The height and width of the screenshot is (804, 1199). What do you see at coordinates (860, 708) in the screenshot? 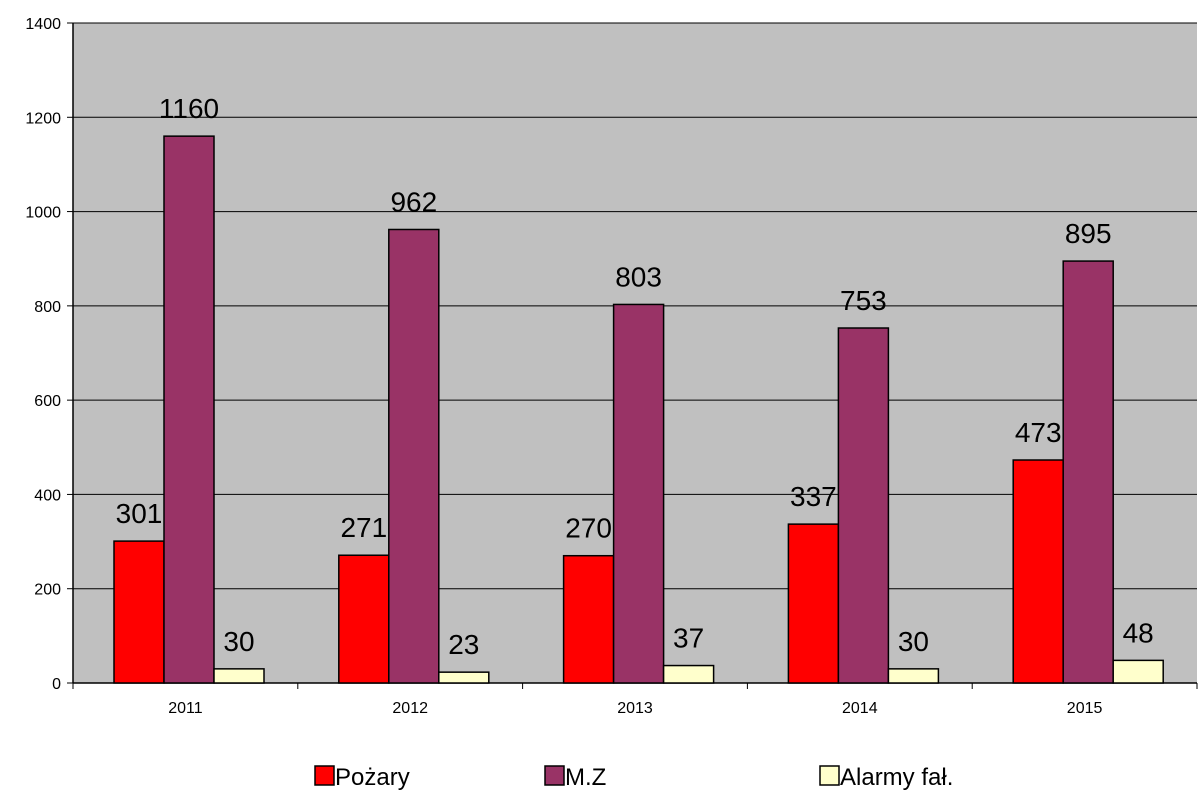
I see `x-tick-label: 2014` at bounding box center [860, 708].